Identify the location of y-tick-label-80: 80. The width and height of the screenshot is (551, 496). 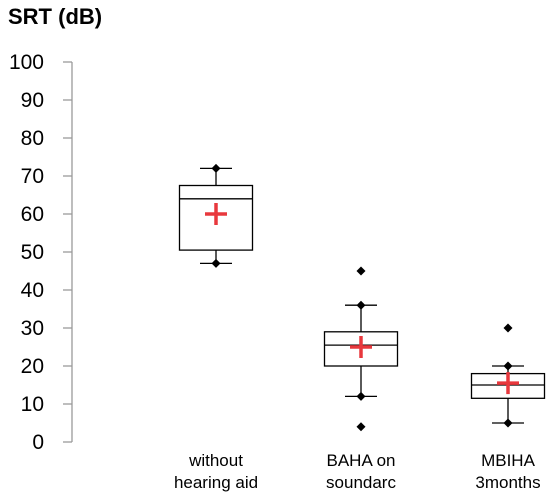
(32, 138).